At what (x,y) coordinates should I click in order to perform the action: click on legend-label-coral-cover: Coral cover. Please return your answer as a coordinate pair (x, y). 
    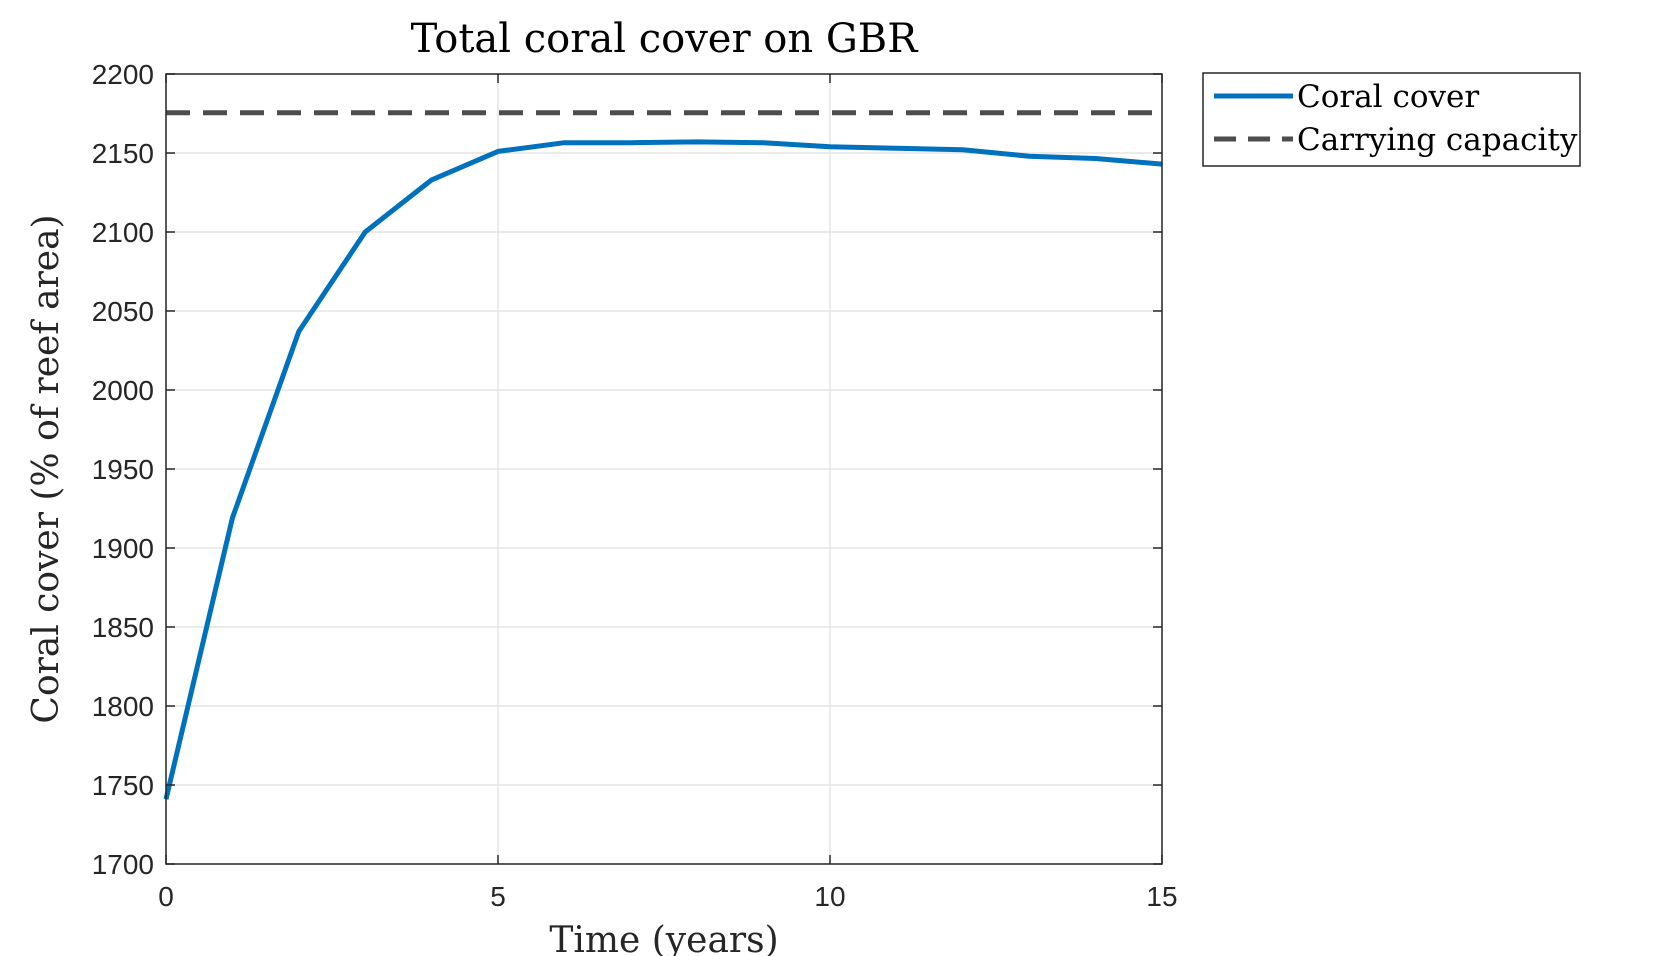
    Looking at the image, I should click on (1388, 97).